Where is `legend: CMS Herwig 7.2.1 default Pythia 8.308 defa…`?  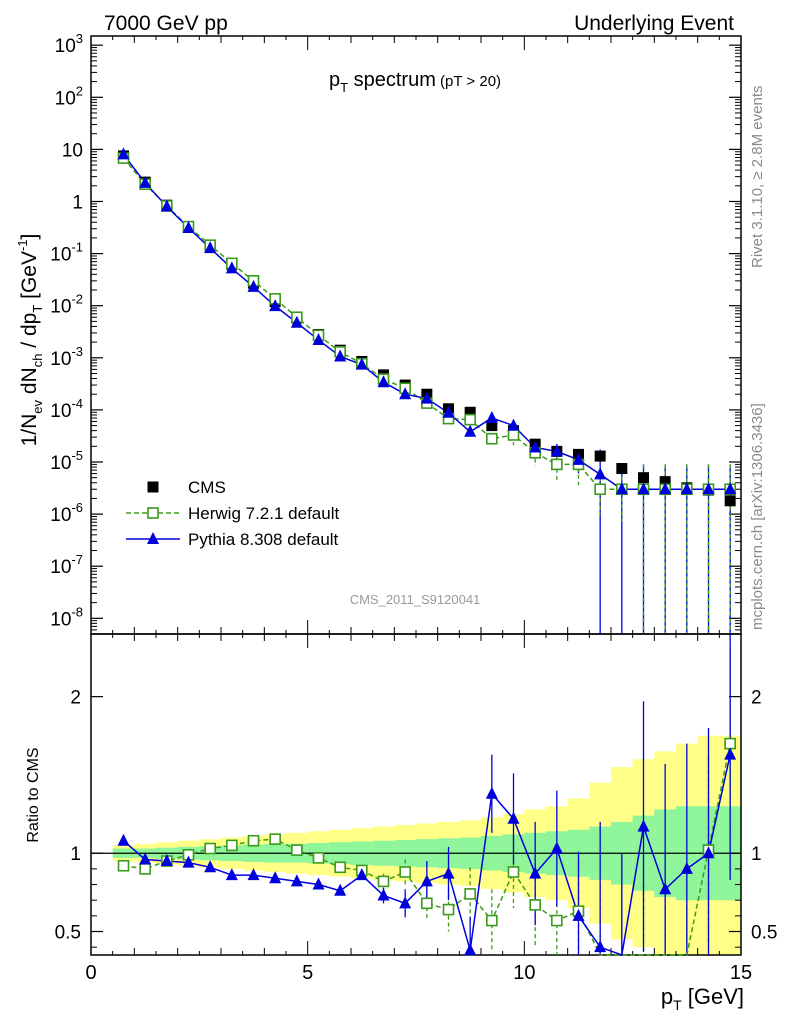
legend: CMS Herwig 7.2.1 default Pythia 8.308 defa… is located at coordinates (232, 513).